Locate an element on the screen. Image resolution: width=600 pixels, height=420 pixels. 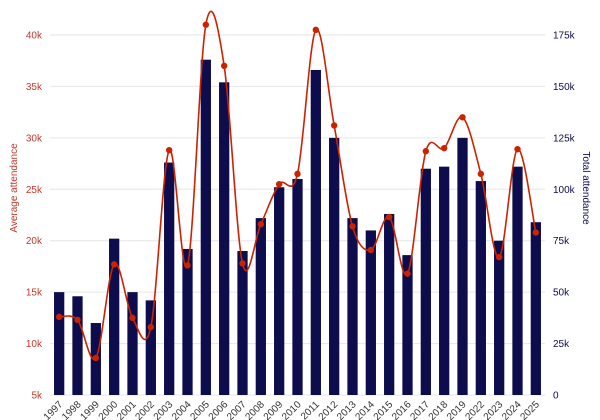
bar-2014 is located at coordinates (370, 312).